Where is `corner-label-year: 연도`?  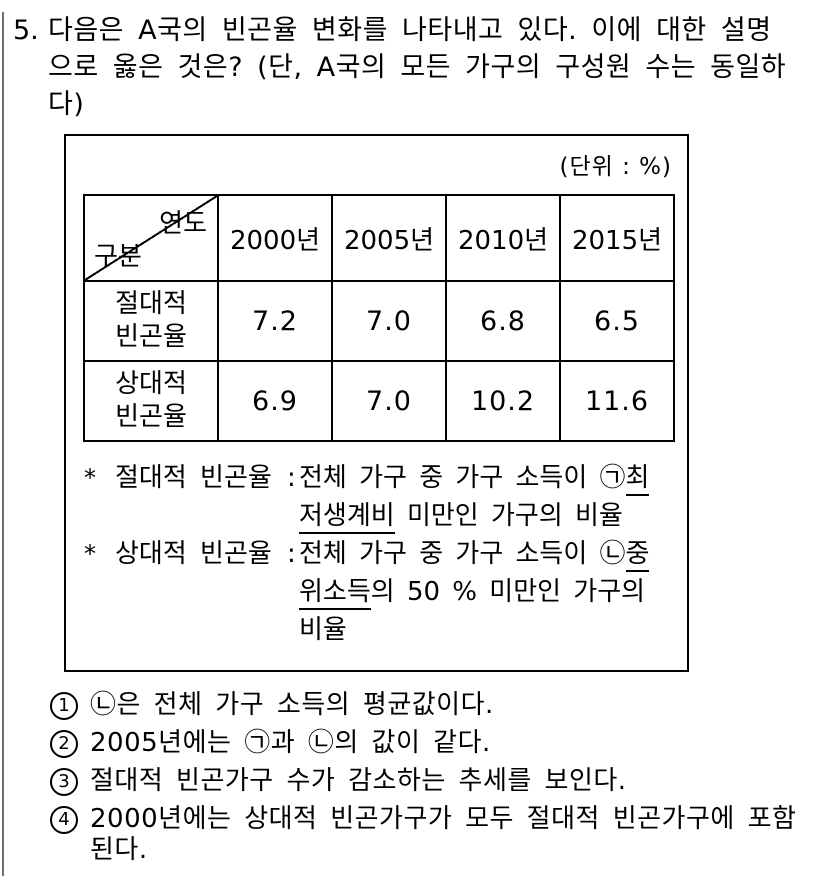
corner-label-year: 연도 is located at coordinates (183, 224).